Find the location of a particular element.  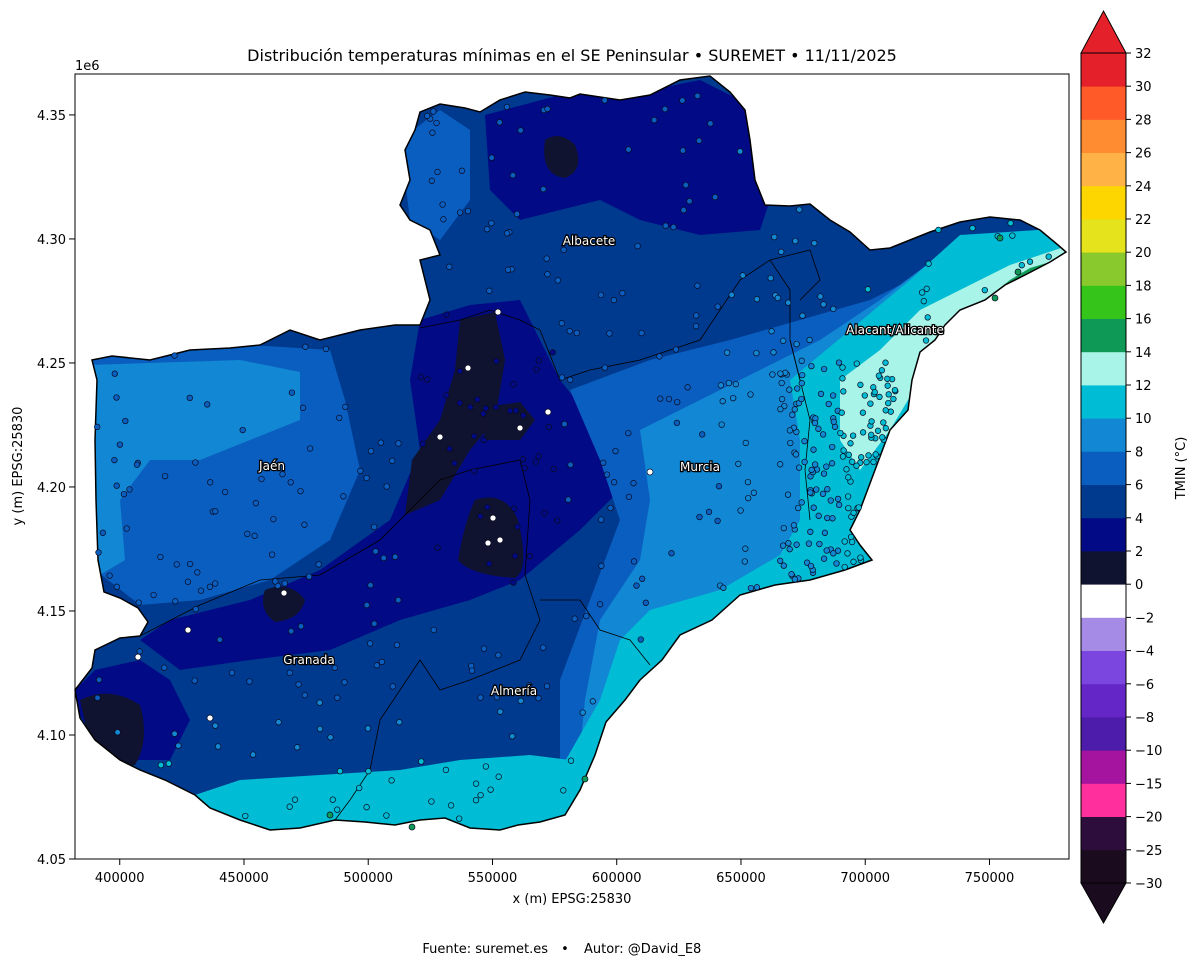

province-border-jaen-albacete is located at coordinates (505, 345).